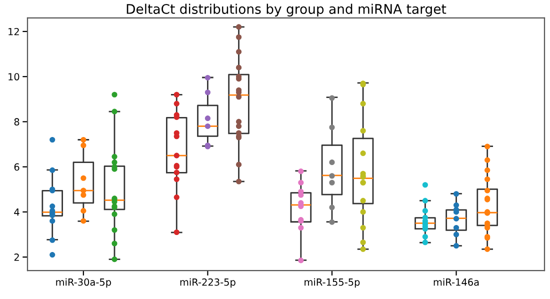  Describe the element at coordinates (84, 283) in the screenshot. I see `x-tick-label: miR-30a-5p` at that location.